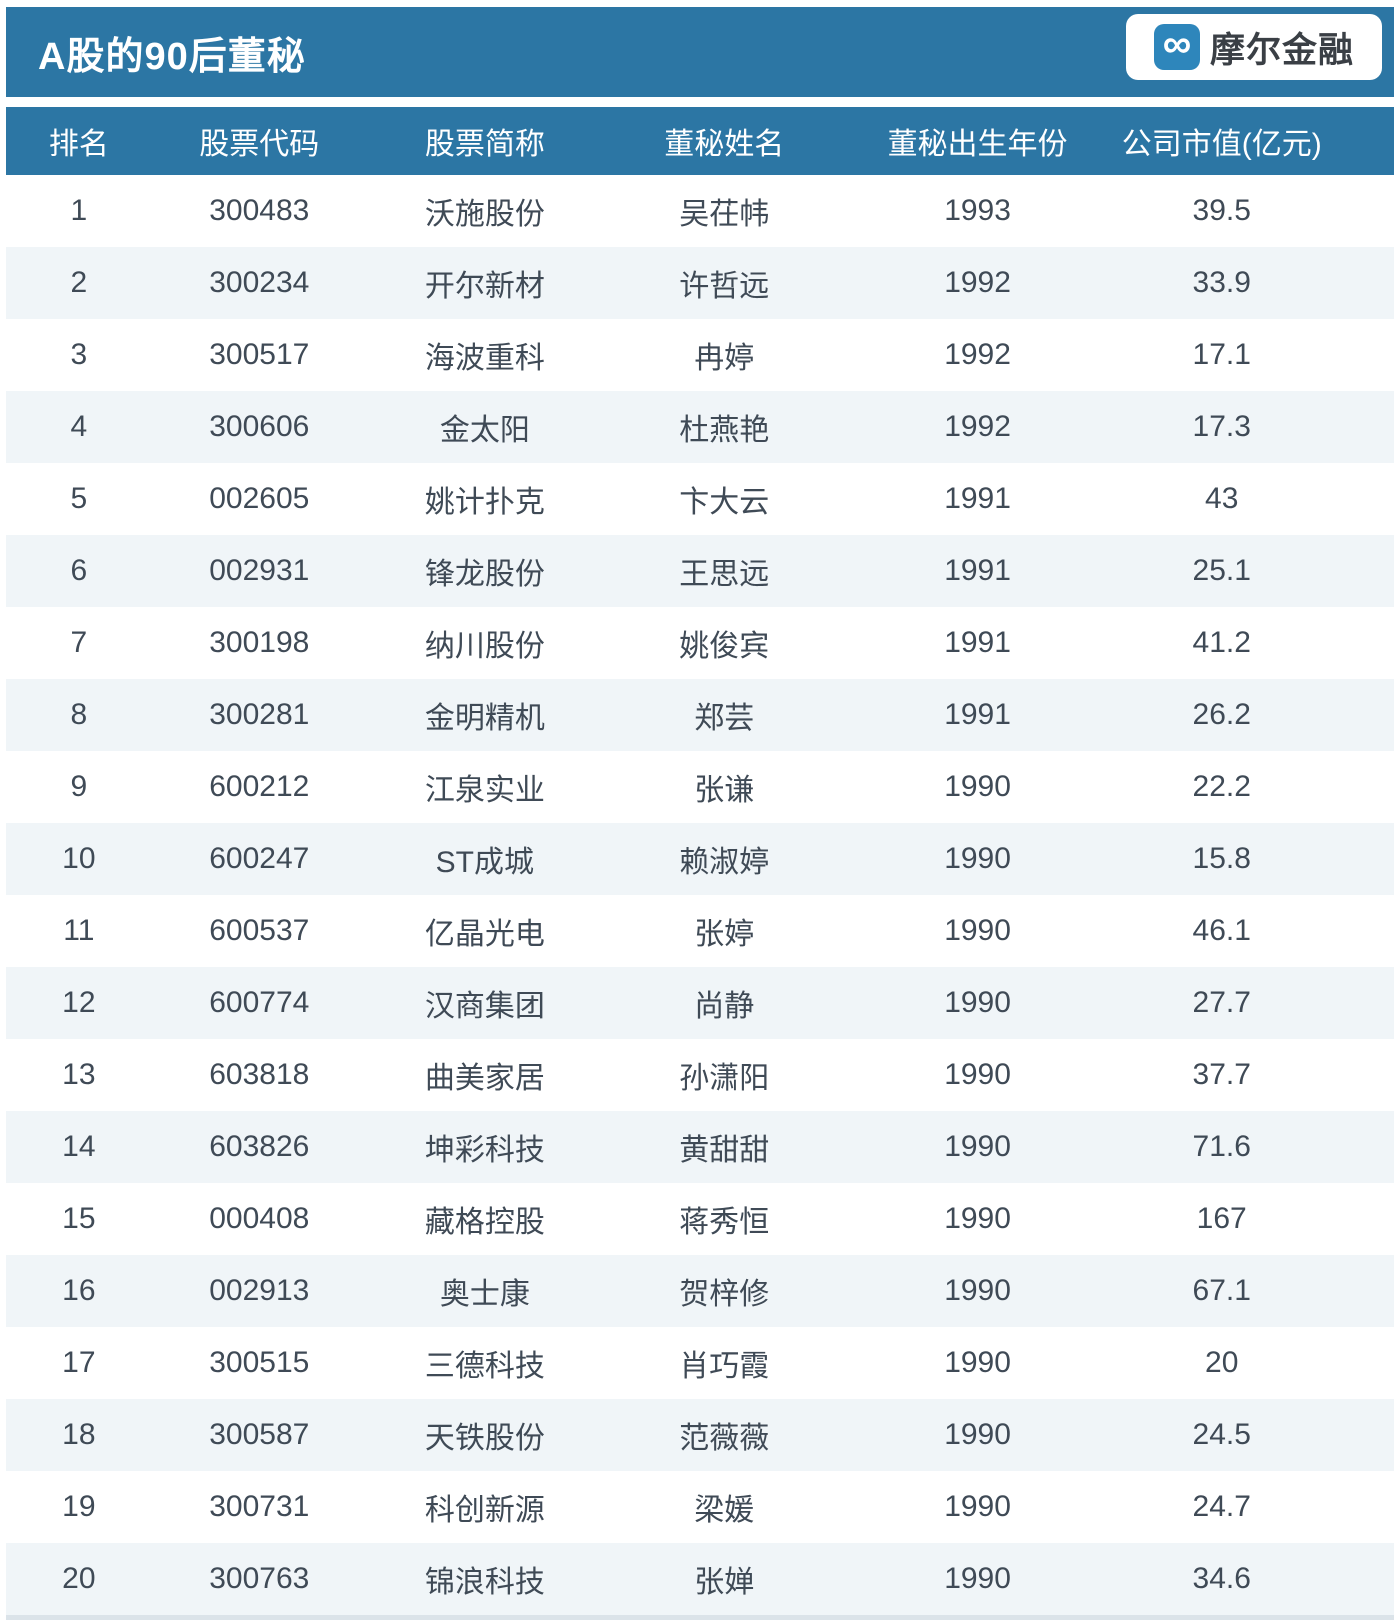 The height and width of the screenshot is (1620, 1400). What do you see at coordinates (259, 931) in the screenshot?
I see `stock-code-cell: 600537` at bounding box center [259, 931].